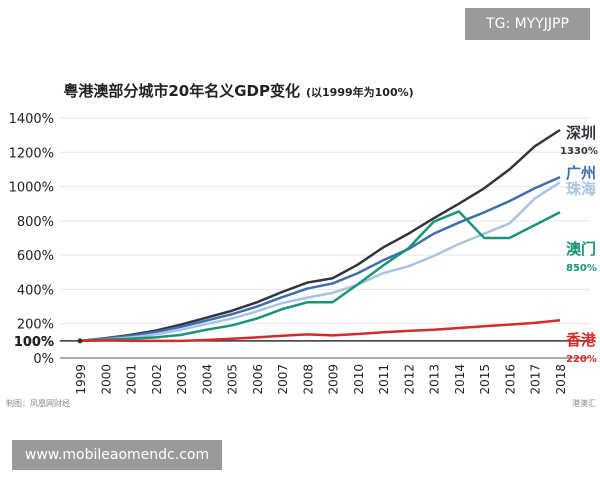 This screenshot has height=480, width=600. I want to click on x-tick-label: 2016, so click(510, 379).